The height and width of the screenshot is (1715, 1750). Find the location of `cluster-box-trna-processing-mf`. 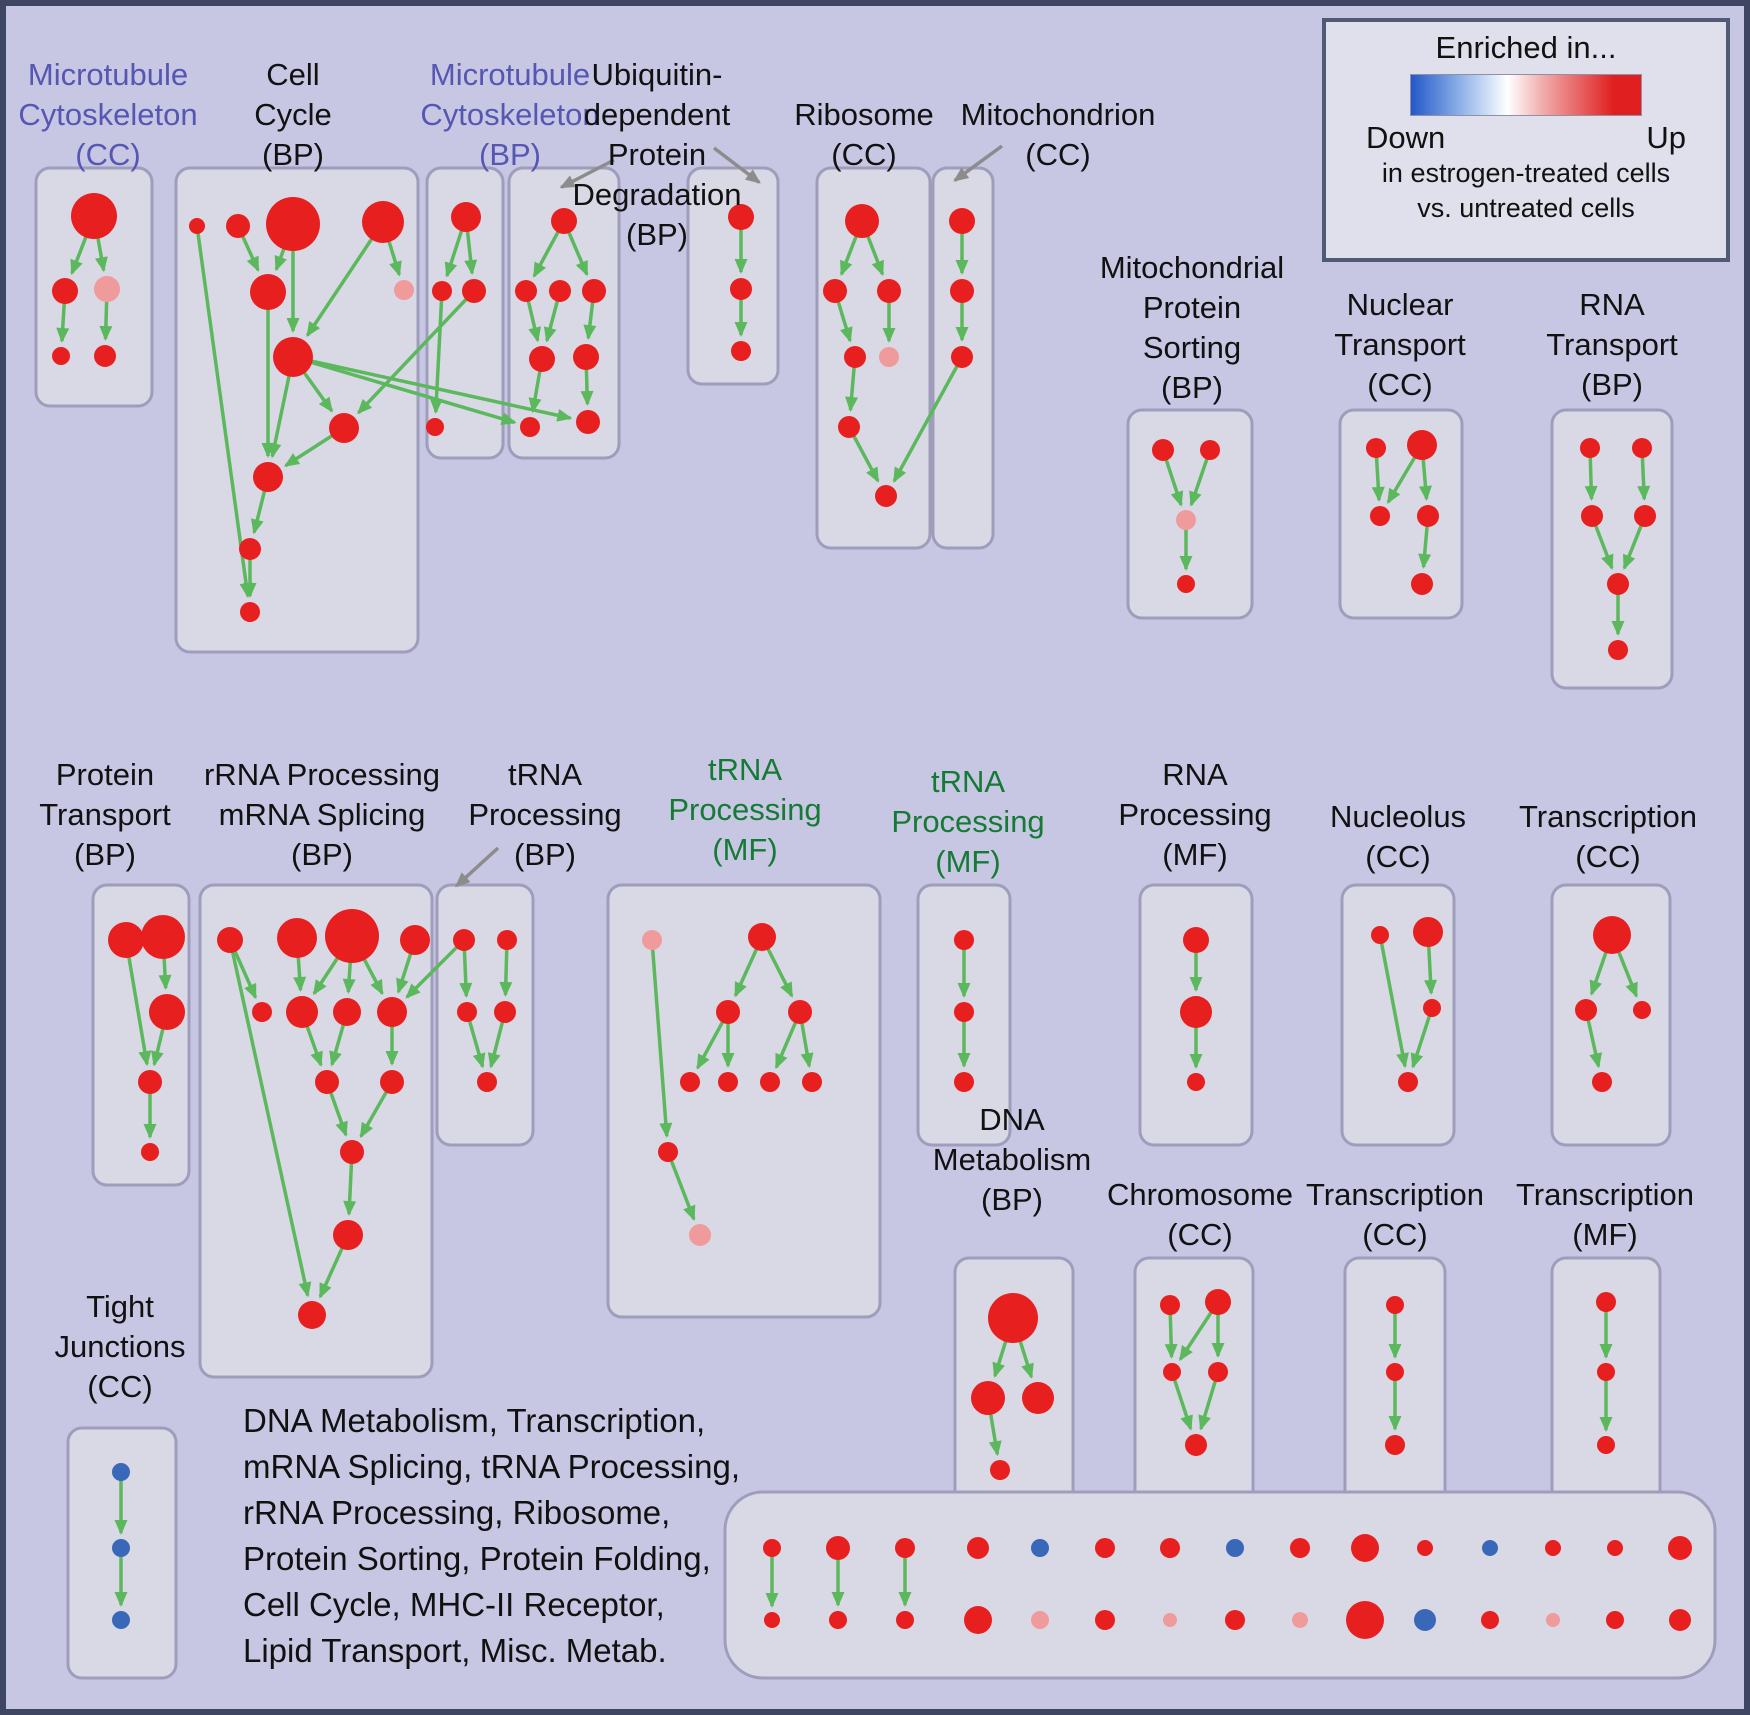

cluster-box-trna-processing-mf is located at coordinates (744, 1101).